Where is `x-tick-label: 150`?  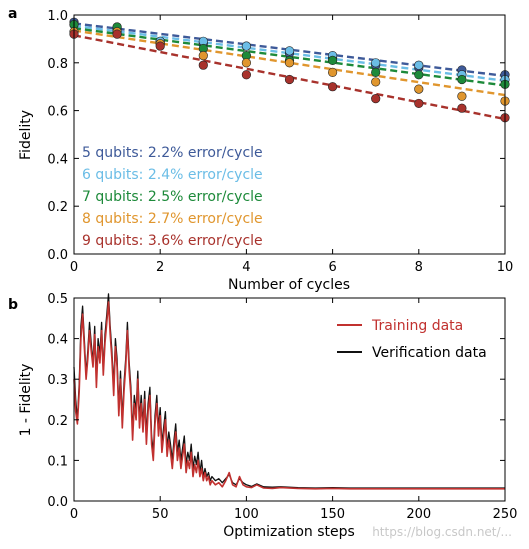
x-tick-label: 150 is located at coordinates (332, 514).